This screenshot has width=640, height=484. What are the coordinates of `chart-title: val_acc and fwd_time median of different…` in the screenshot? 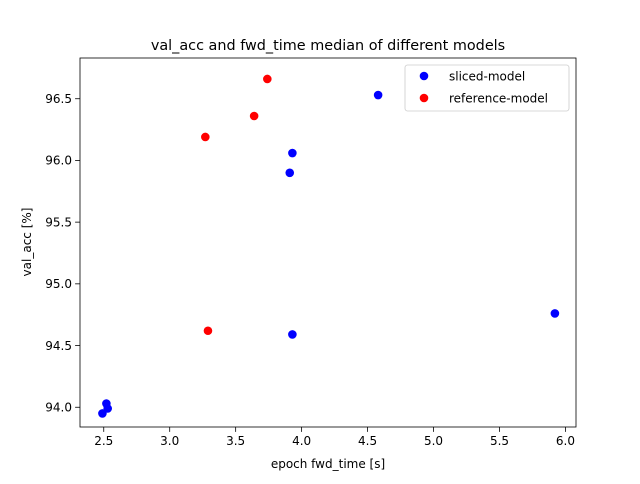 It's located at (328, 46).